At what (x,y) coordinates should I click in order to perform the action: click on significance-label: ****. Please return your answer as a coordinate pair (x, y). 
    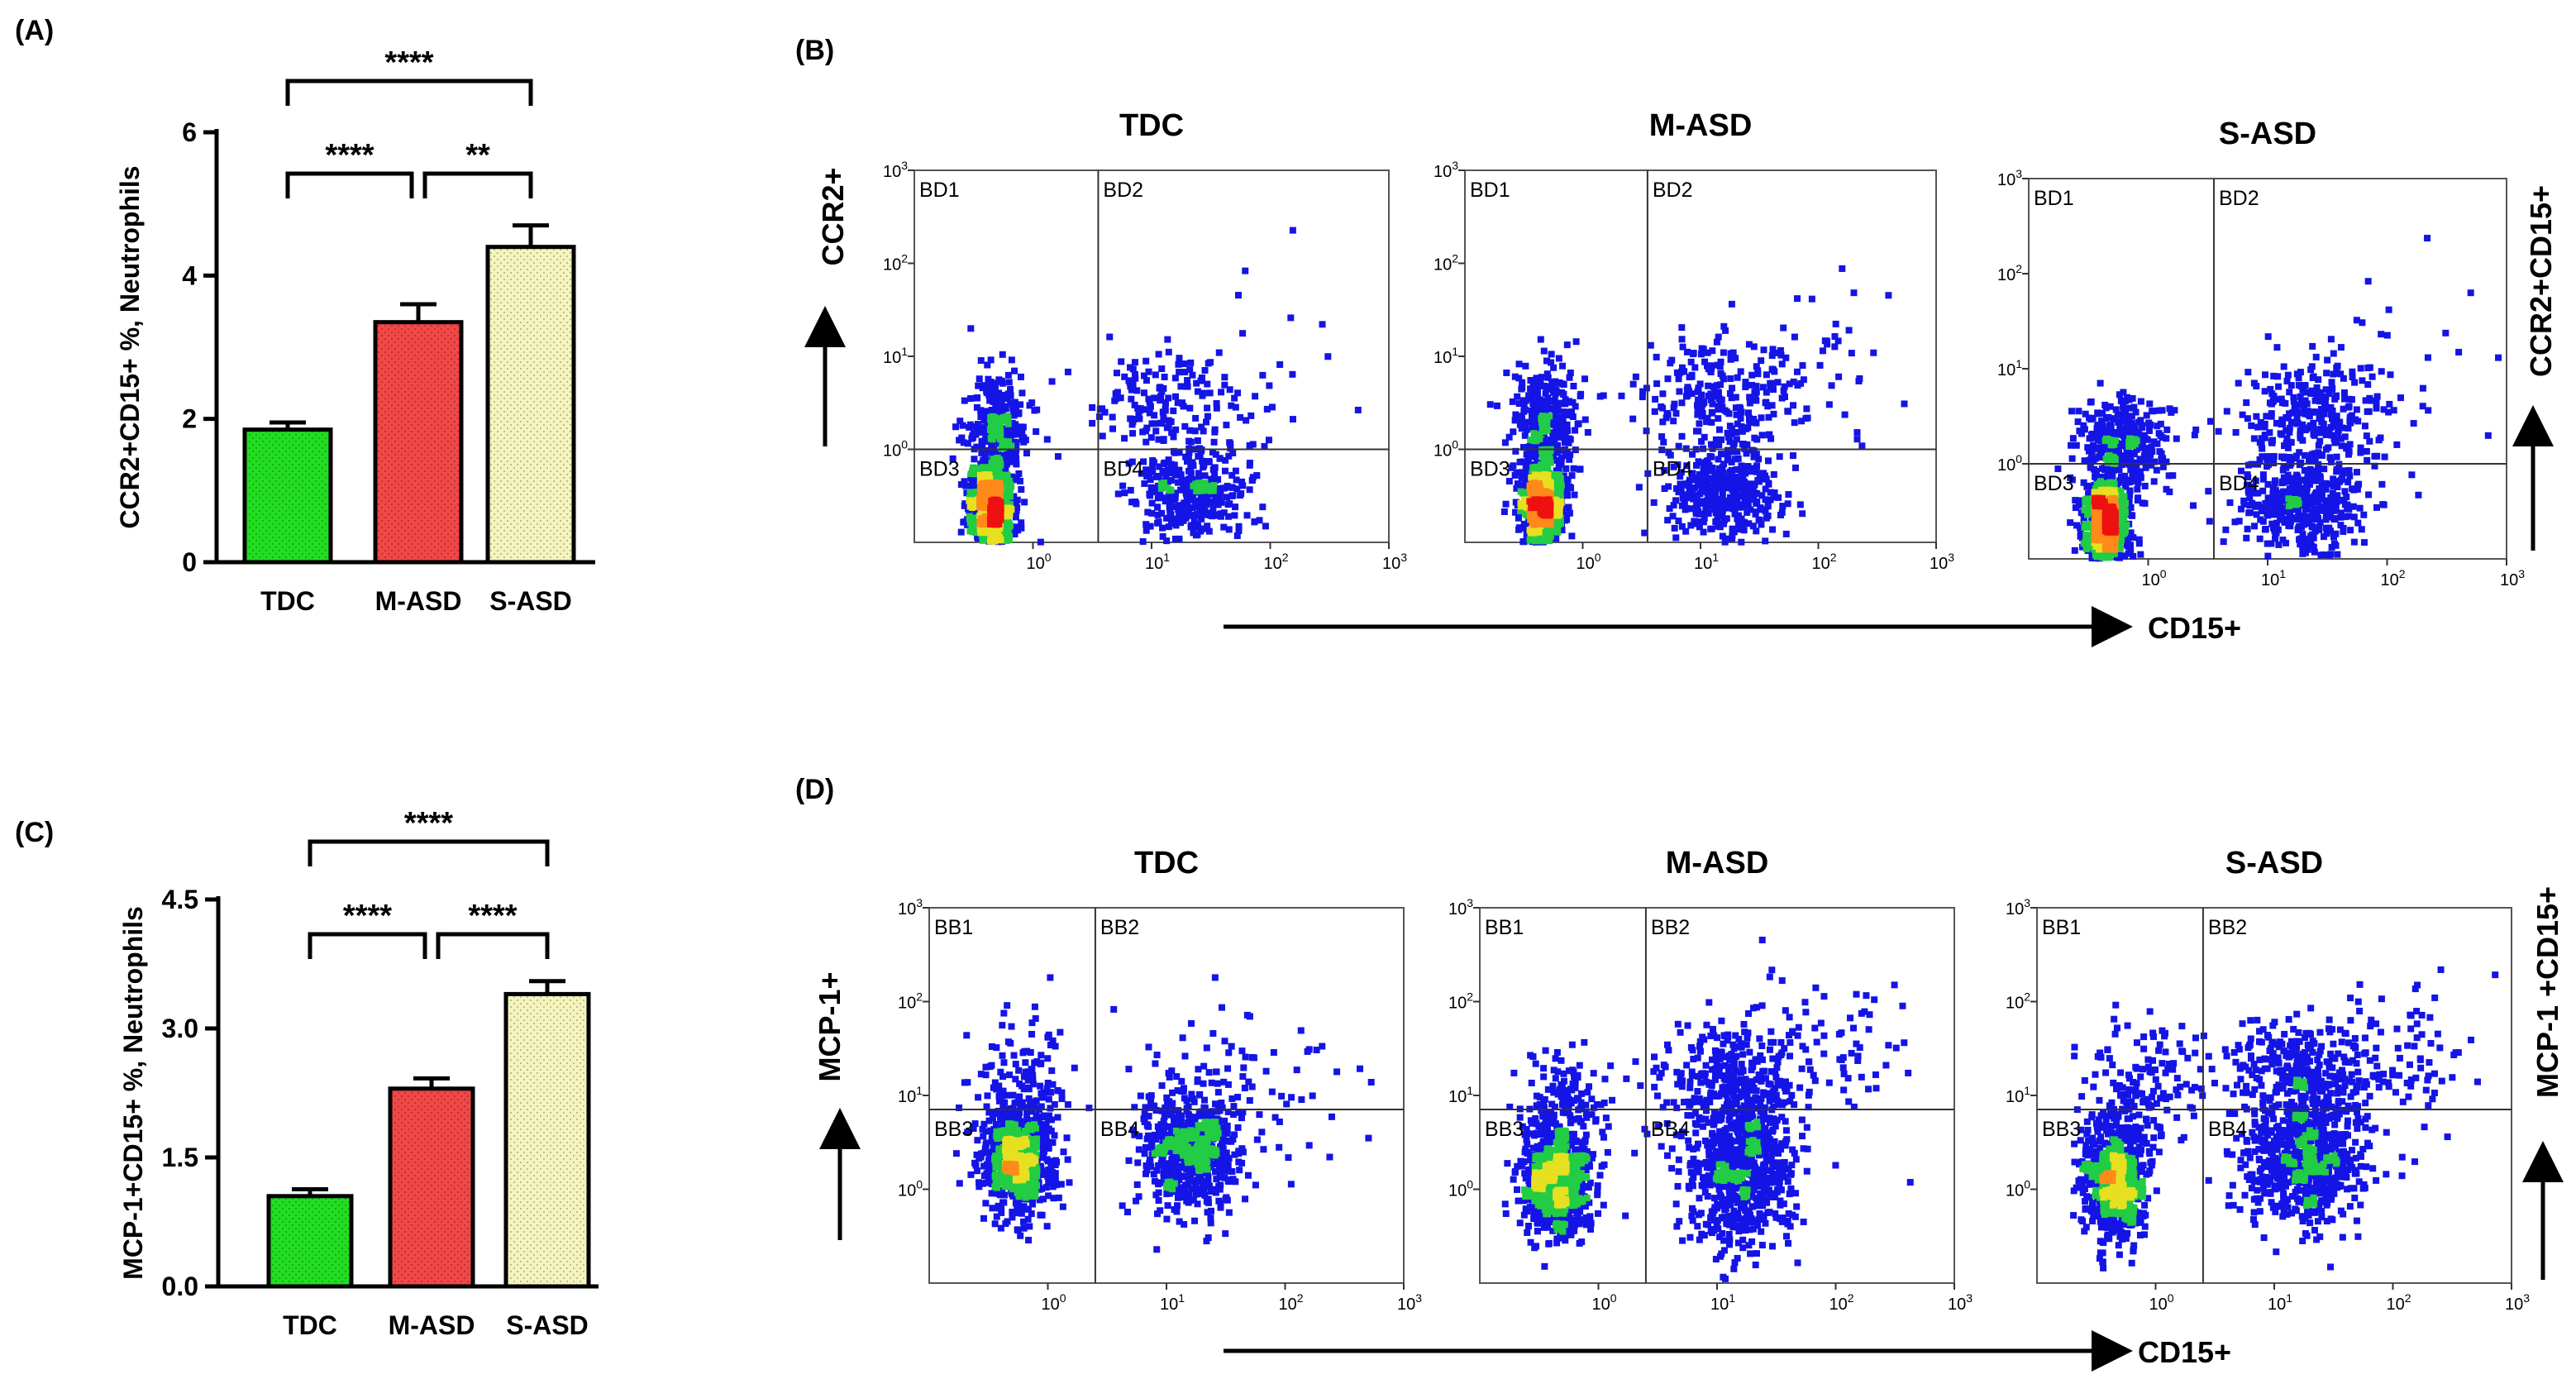
    Looking at the image, I should click on (408, 62).